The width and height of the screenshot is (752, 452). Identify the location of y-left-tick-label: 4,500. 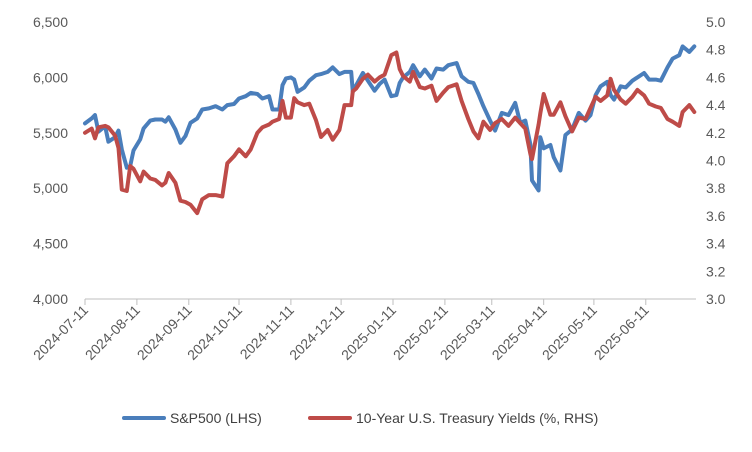
(50, 244).